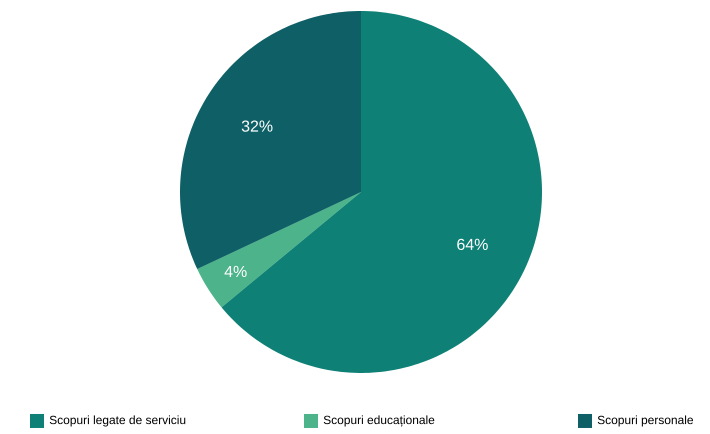  What do you see at coordinates (472, 244) in the screenshot?
I see `data-label: 64%` at bounding box center [472, 244].